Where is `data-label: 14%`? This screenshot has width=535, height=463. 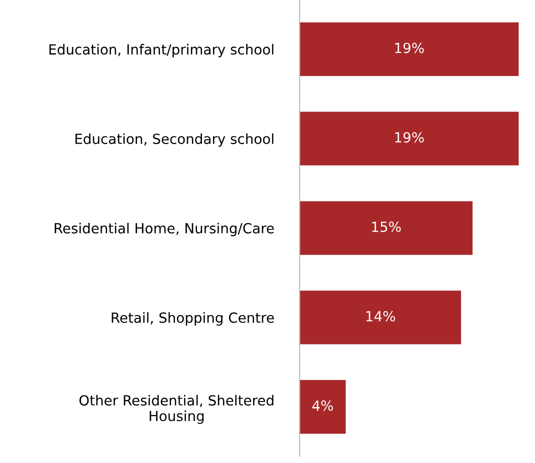 data-label: 14% is located at coordinates (380, 316).